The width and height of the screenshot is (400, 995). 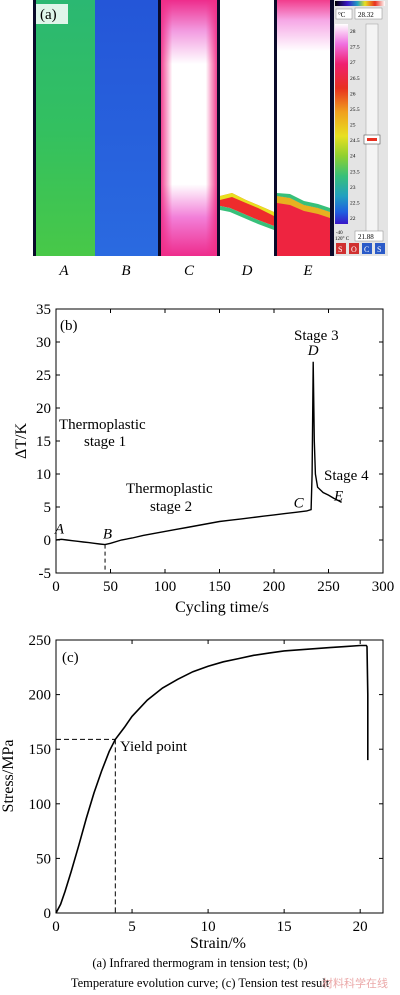 What do you see at coordinates (43, 442) in the screenshot?
I see `y-tick-label: 15` at bounding box center [43, 442].